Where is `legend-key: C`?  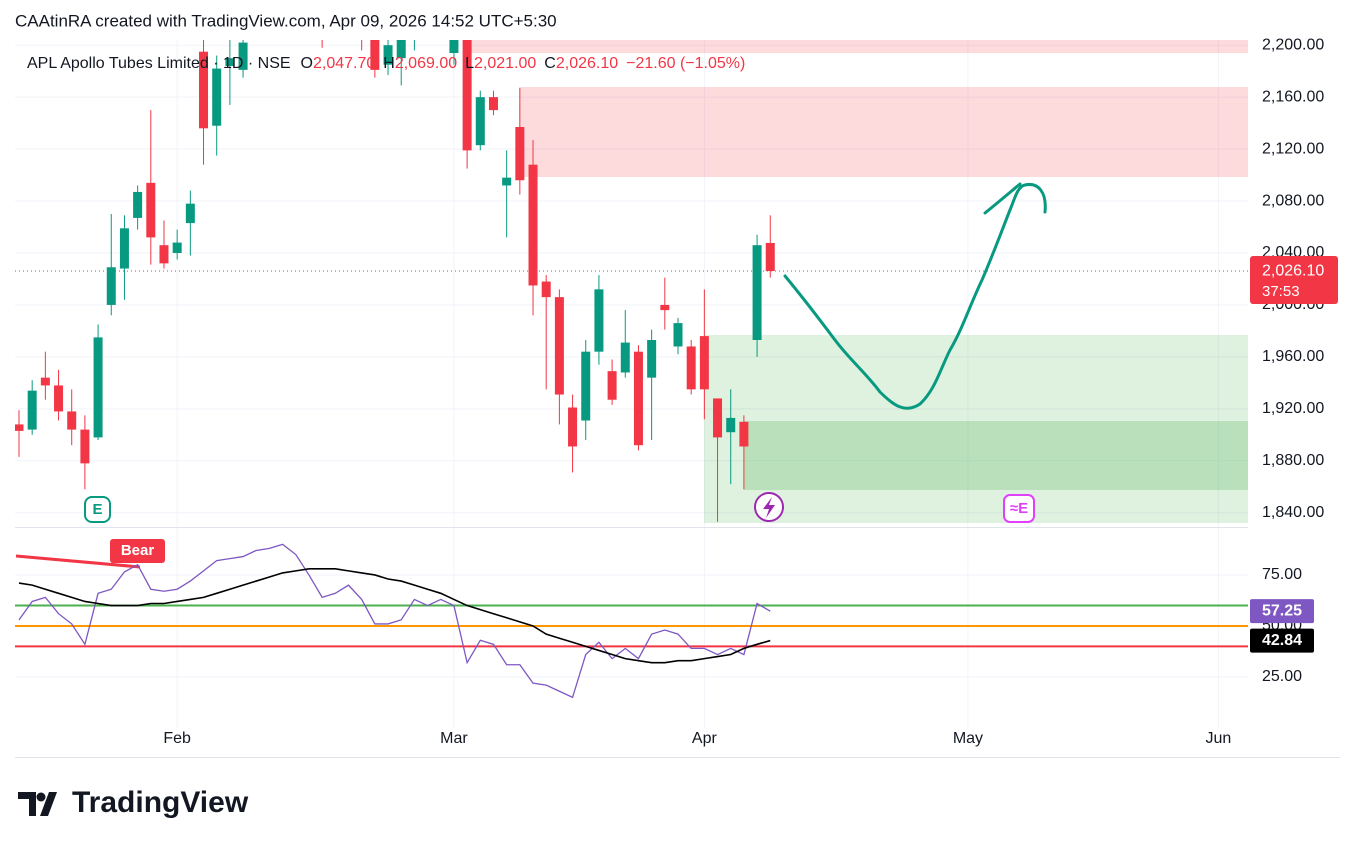
legend-key: C is located at coordinates (550, 63).